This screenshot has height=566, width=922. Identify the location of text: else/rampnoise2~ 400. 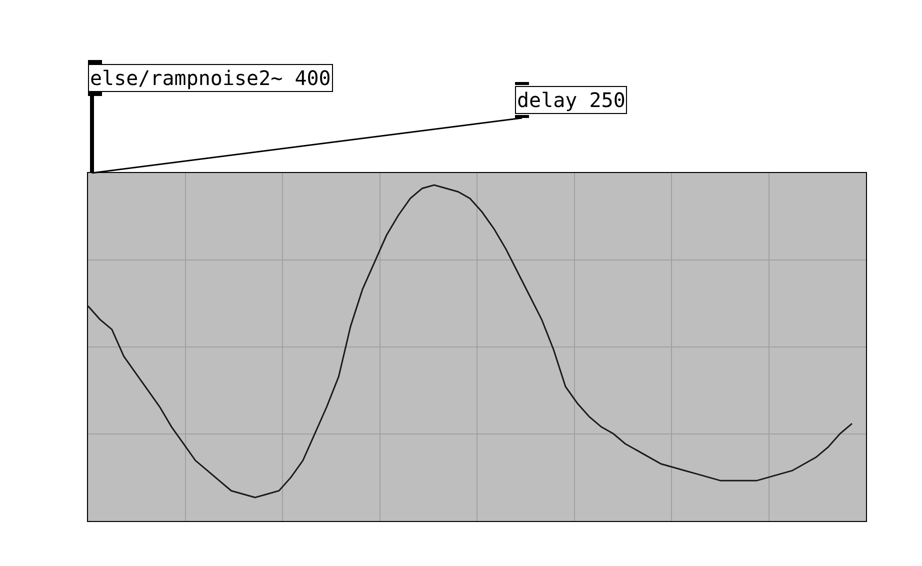
(210, 78).